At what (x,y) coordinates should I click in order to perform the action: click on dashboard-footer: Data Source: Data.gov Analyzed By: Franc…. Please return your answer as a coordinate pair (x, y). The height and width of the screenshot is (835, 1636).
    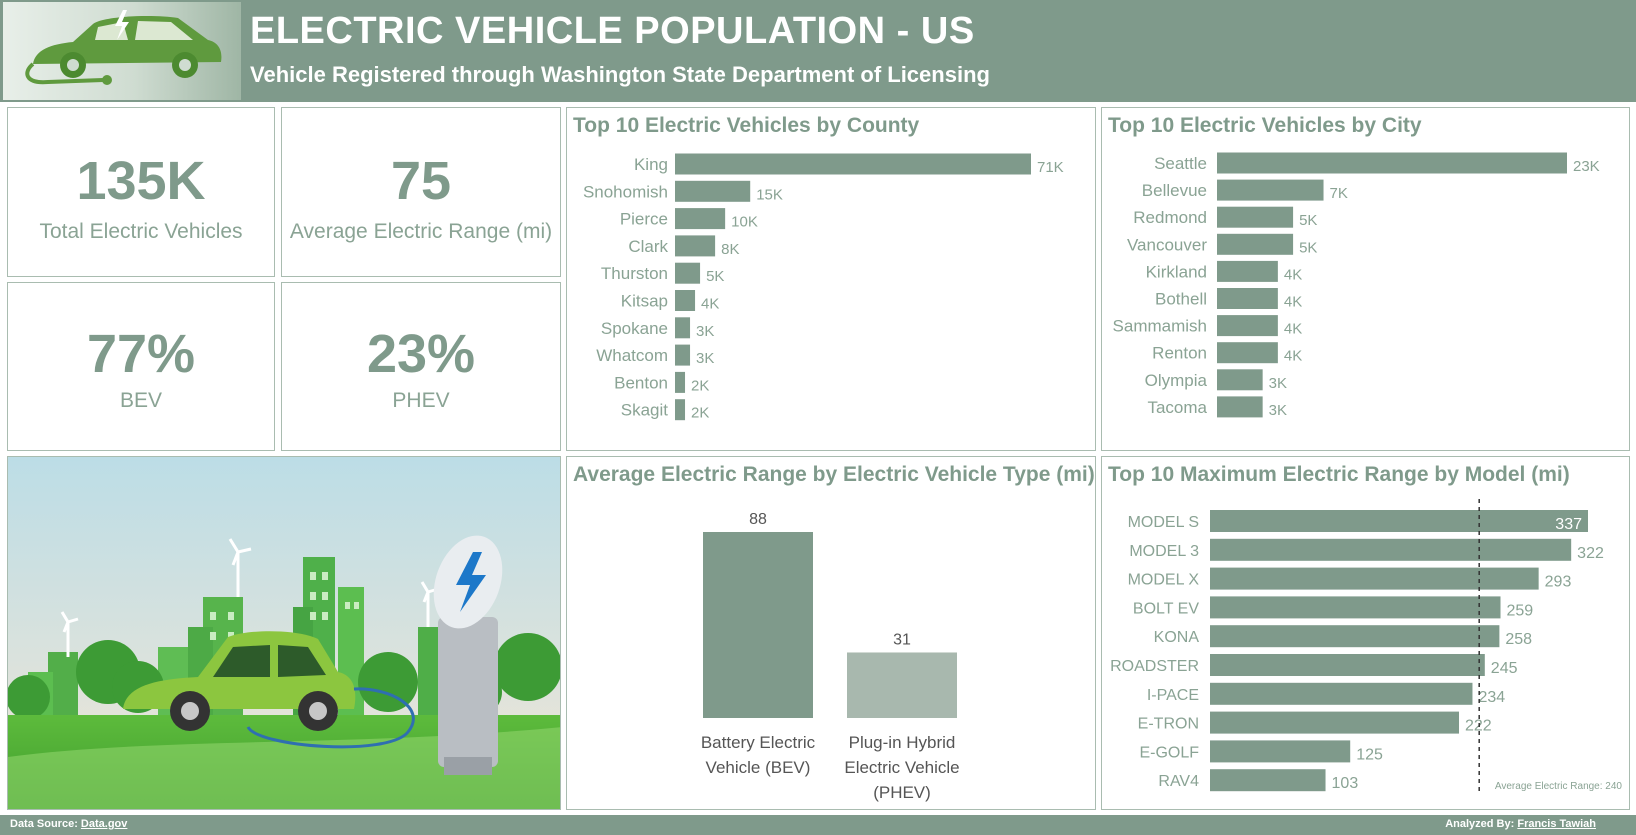
    Looking at the image, I should click on (818, 825).